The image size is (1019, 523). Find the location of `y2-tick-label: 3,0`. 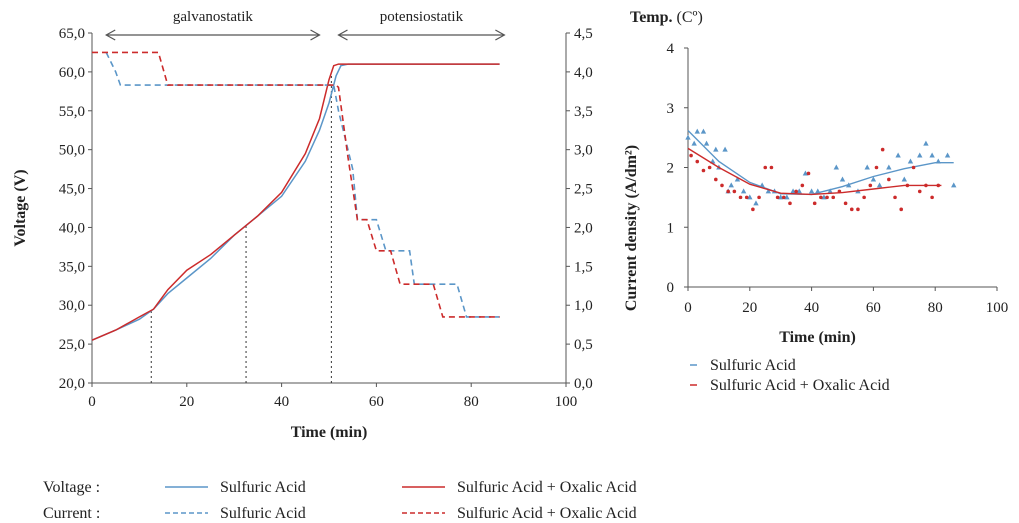

y2-tick-label: 3,0 is located at coordinates (583, 151).